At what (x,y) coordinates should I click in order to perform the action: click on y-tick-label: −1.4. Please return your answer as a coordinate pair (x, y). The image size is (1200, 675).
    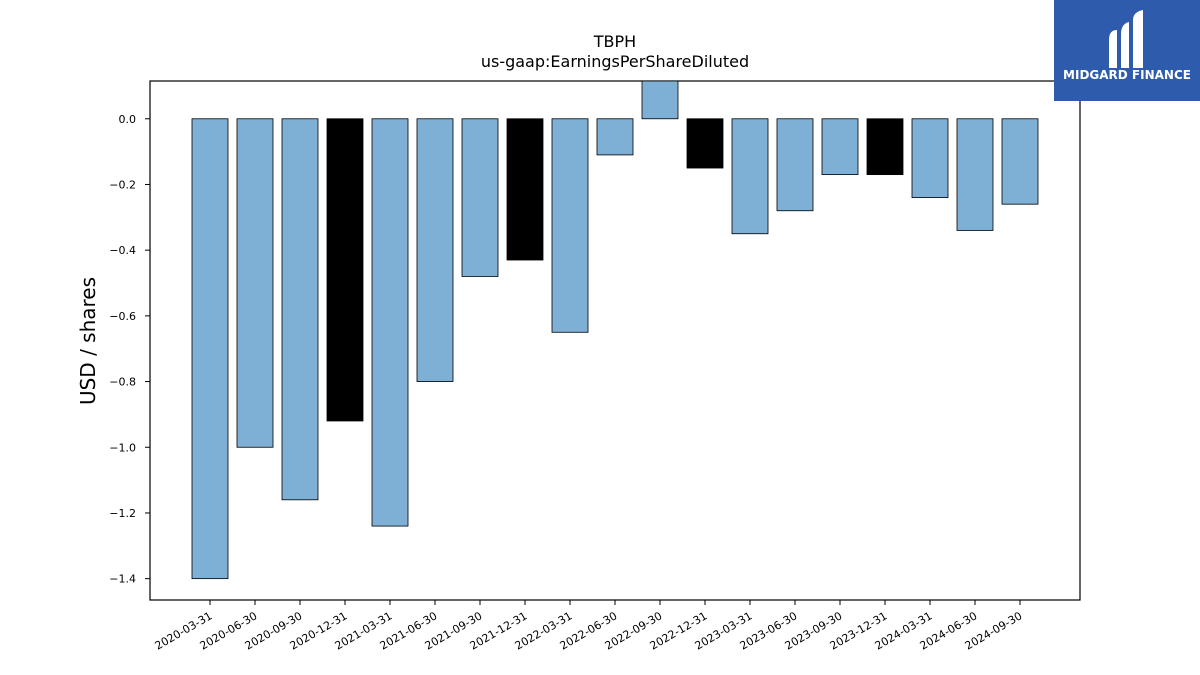
    Looking at the image, I should click on (122, 579).